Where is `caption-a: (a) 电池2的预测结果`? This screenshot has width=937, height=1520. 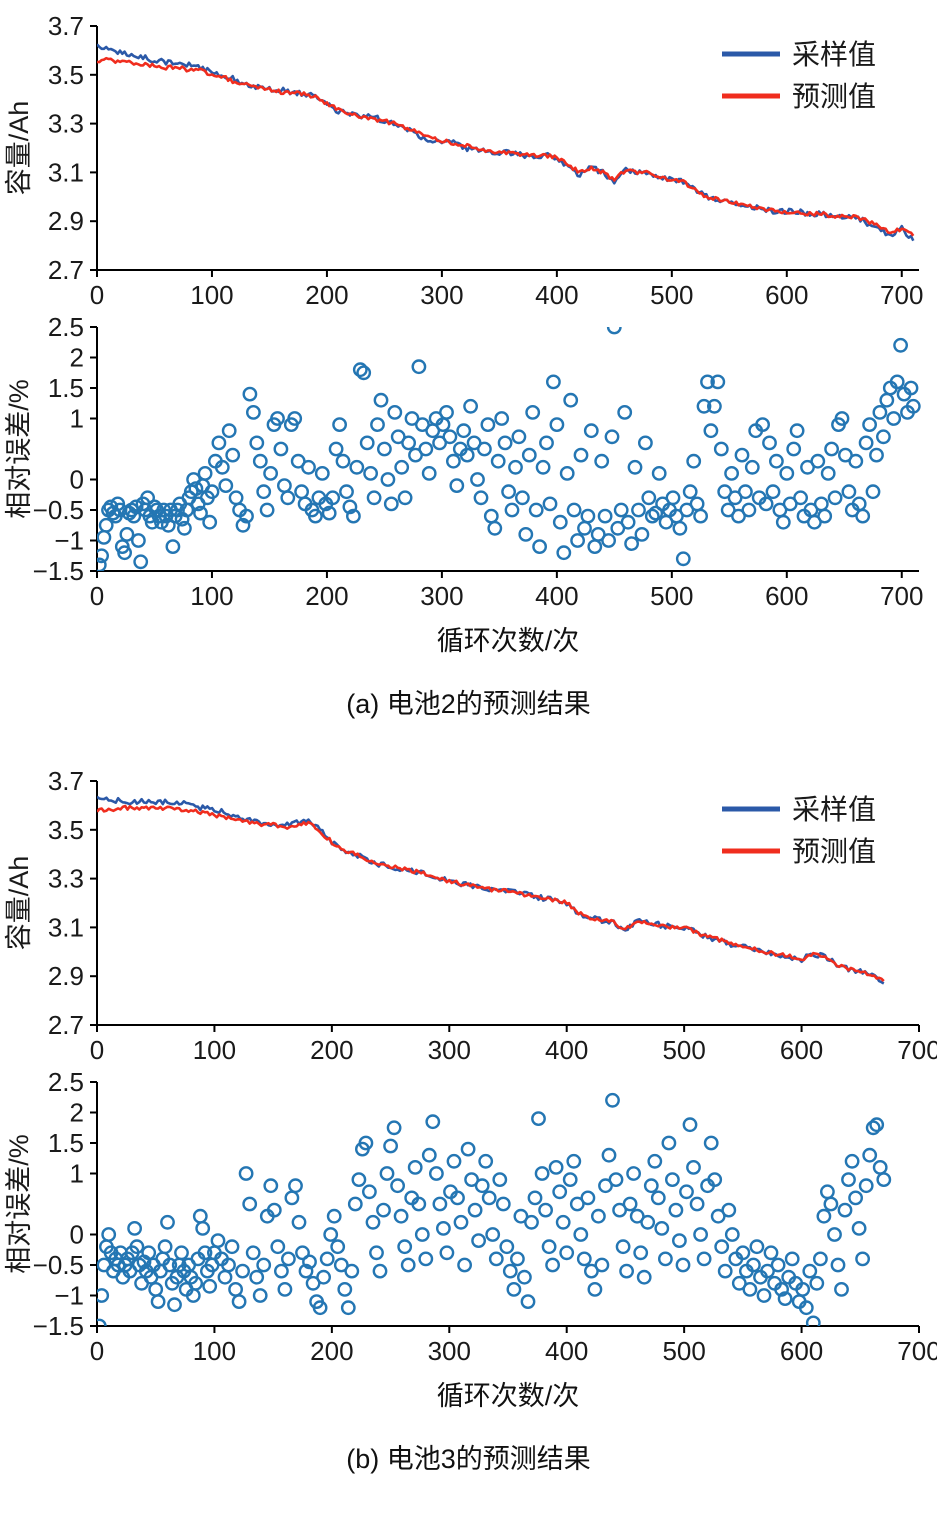 caption-a: (a) 电池2的预测结果 is located at coordinates (468, 704).